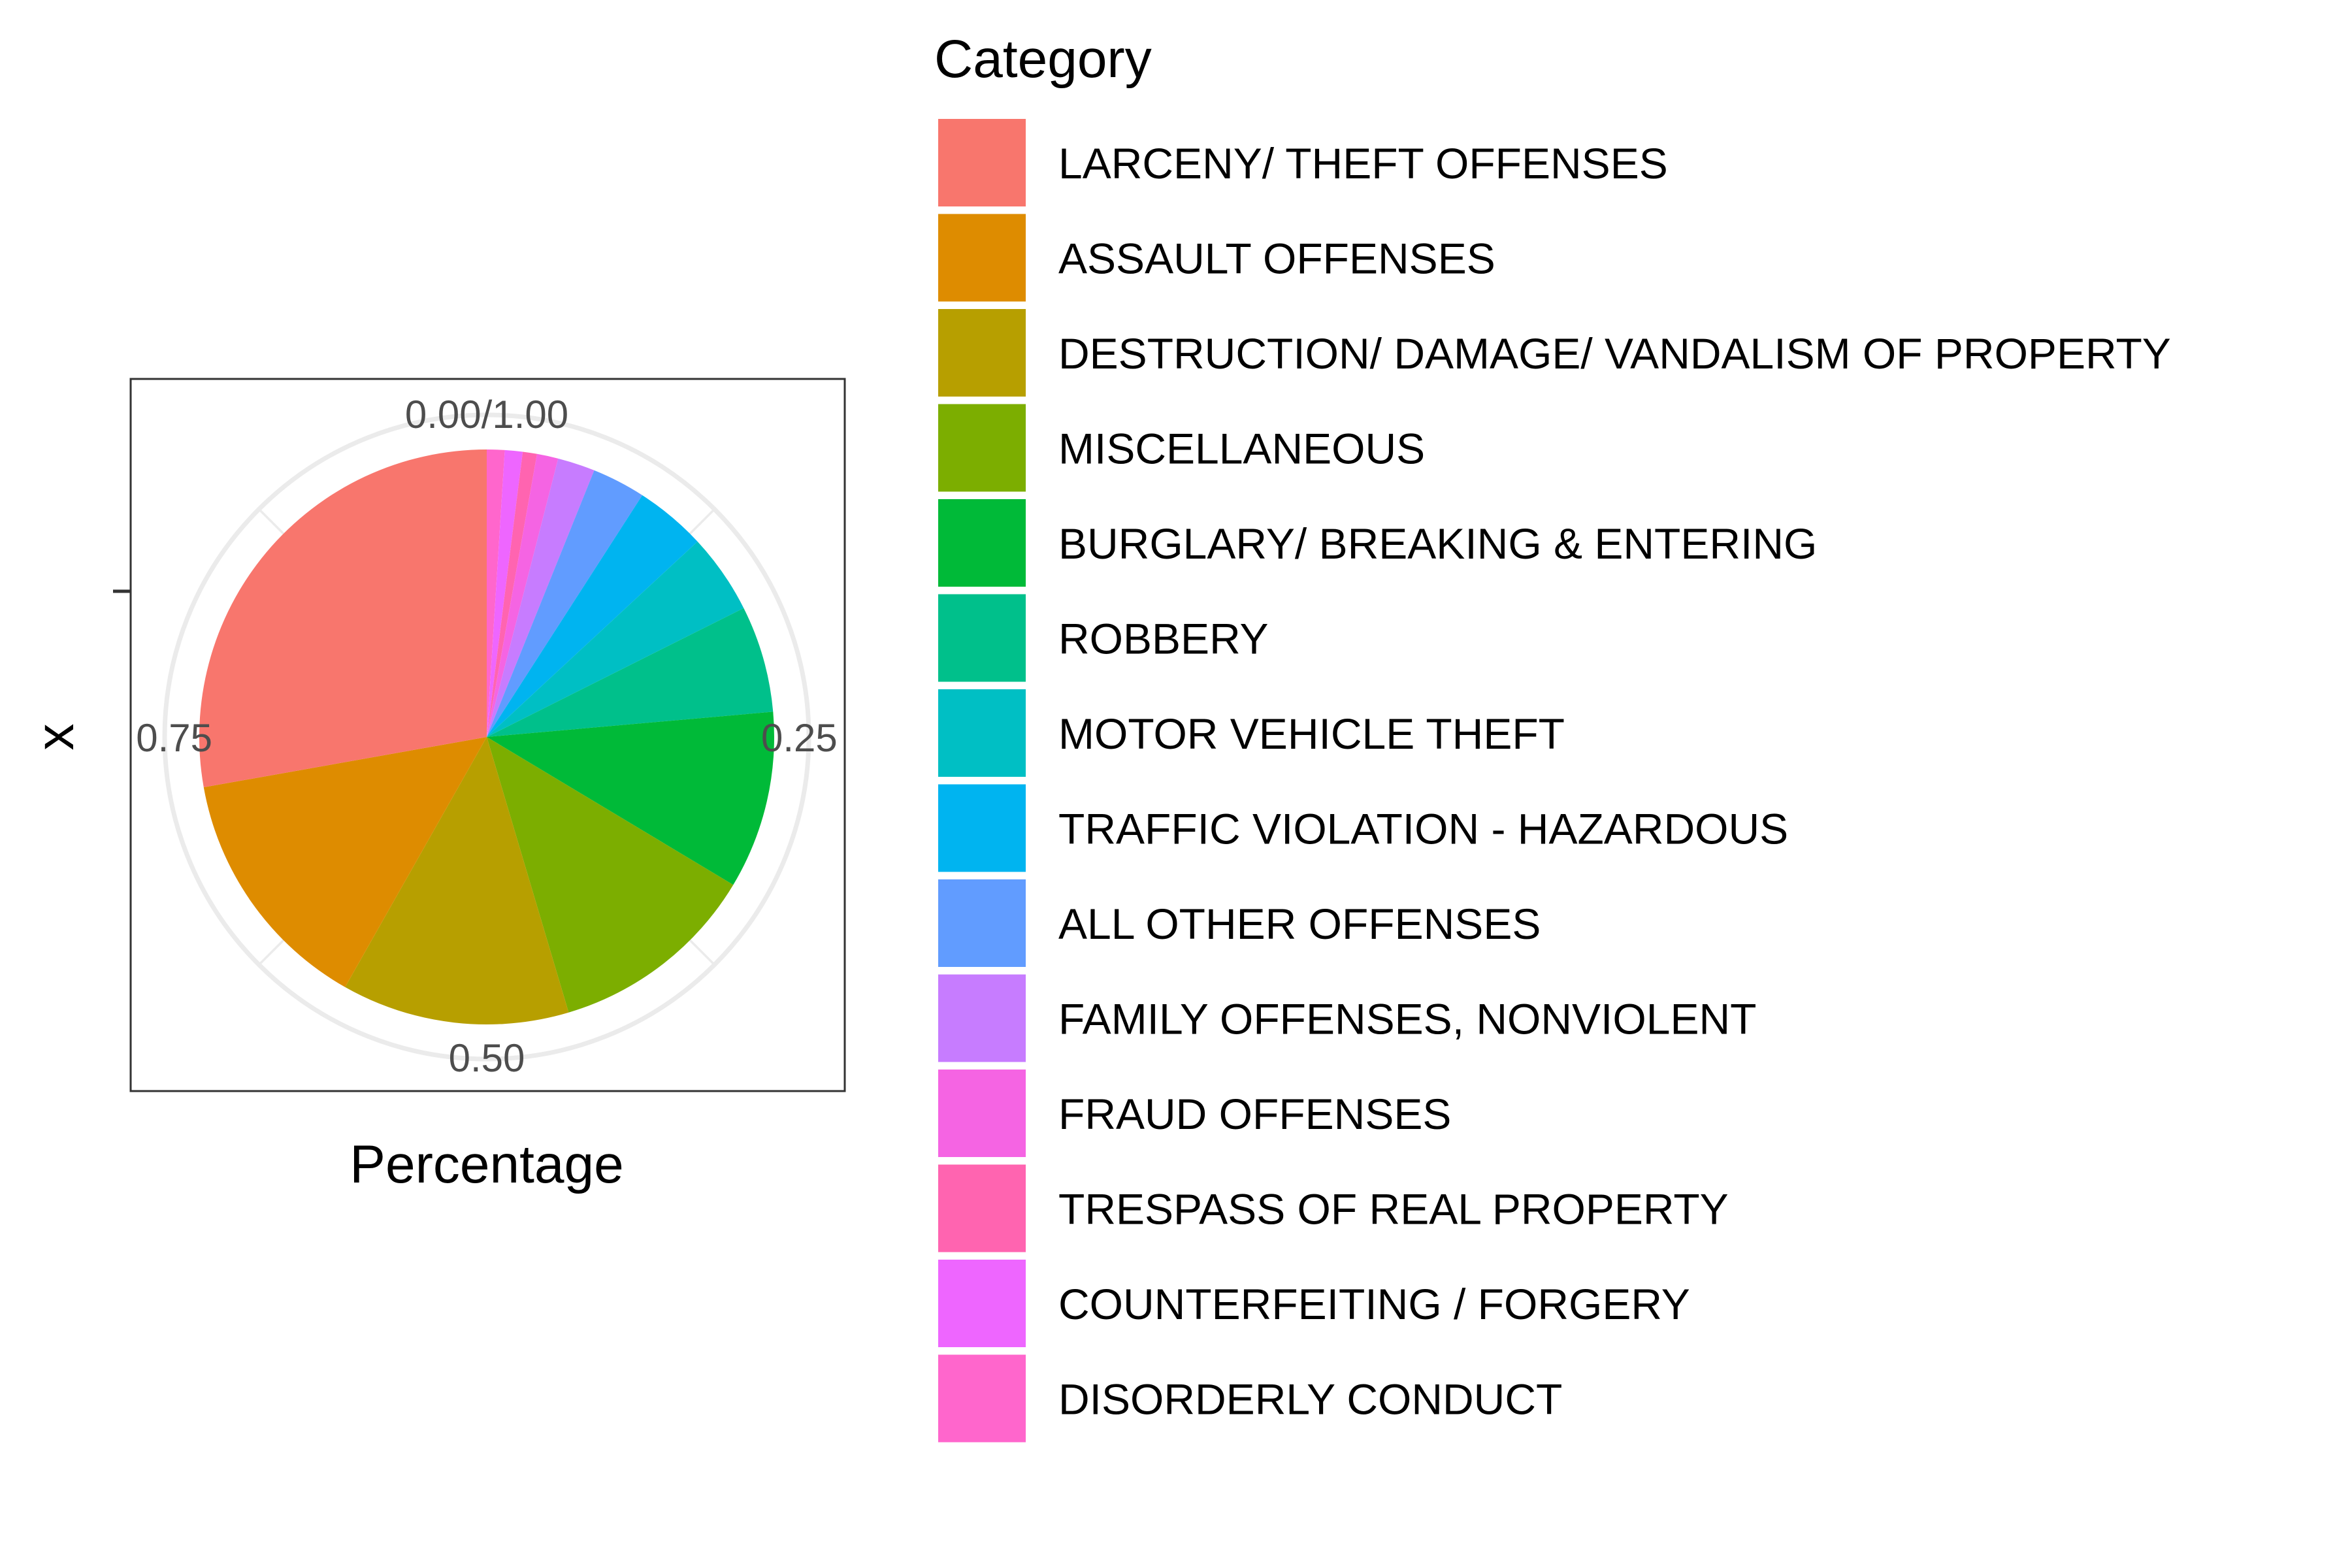 The width and height of the screenshot is (2352, 1568). I want to click on theta-tick-label: 0.00/1.00, so click(486, 414).